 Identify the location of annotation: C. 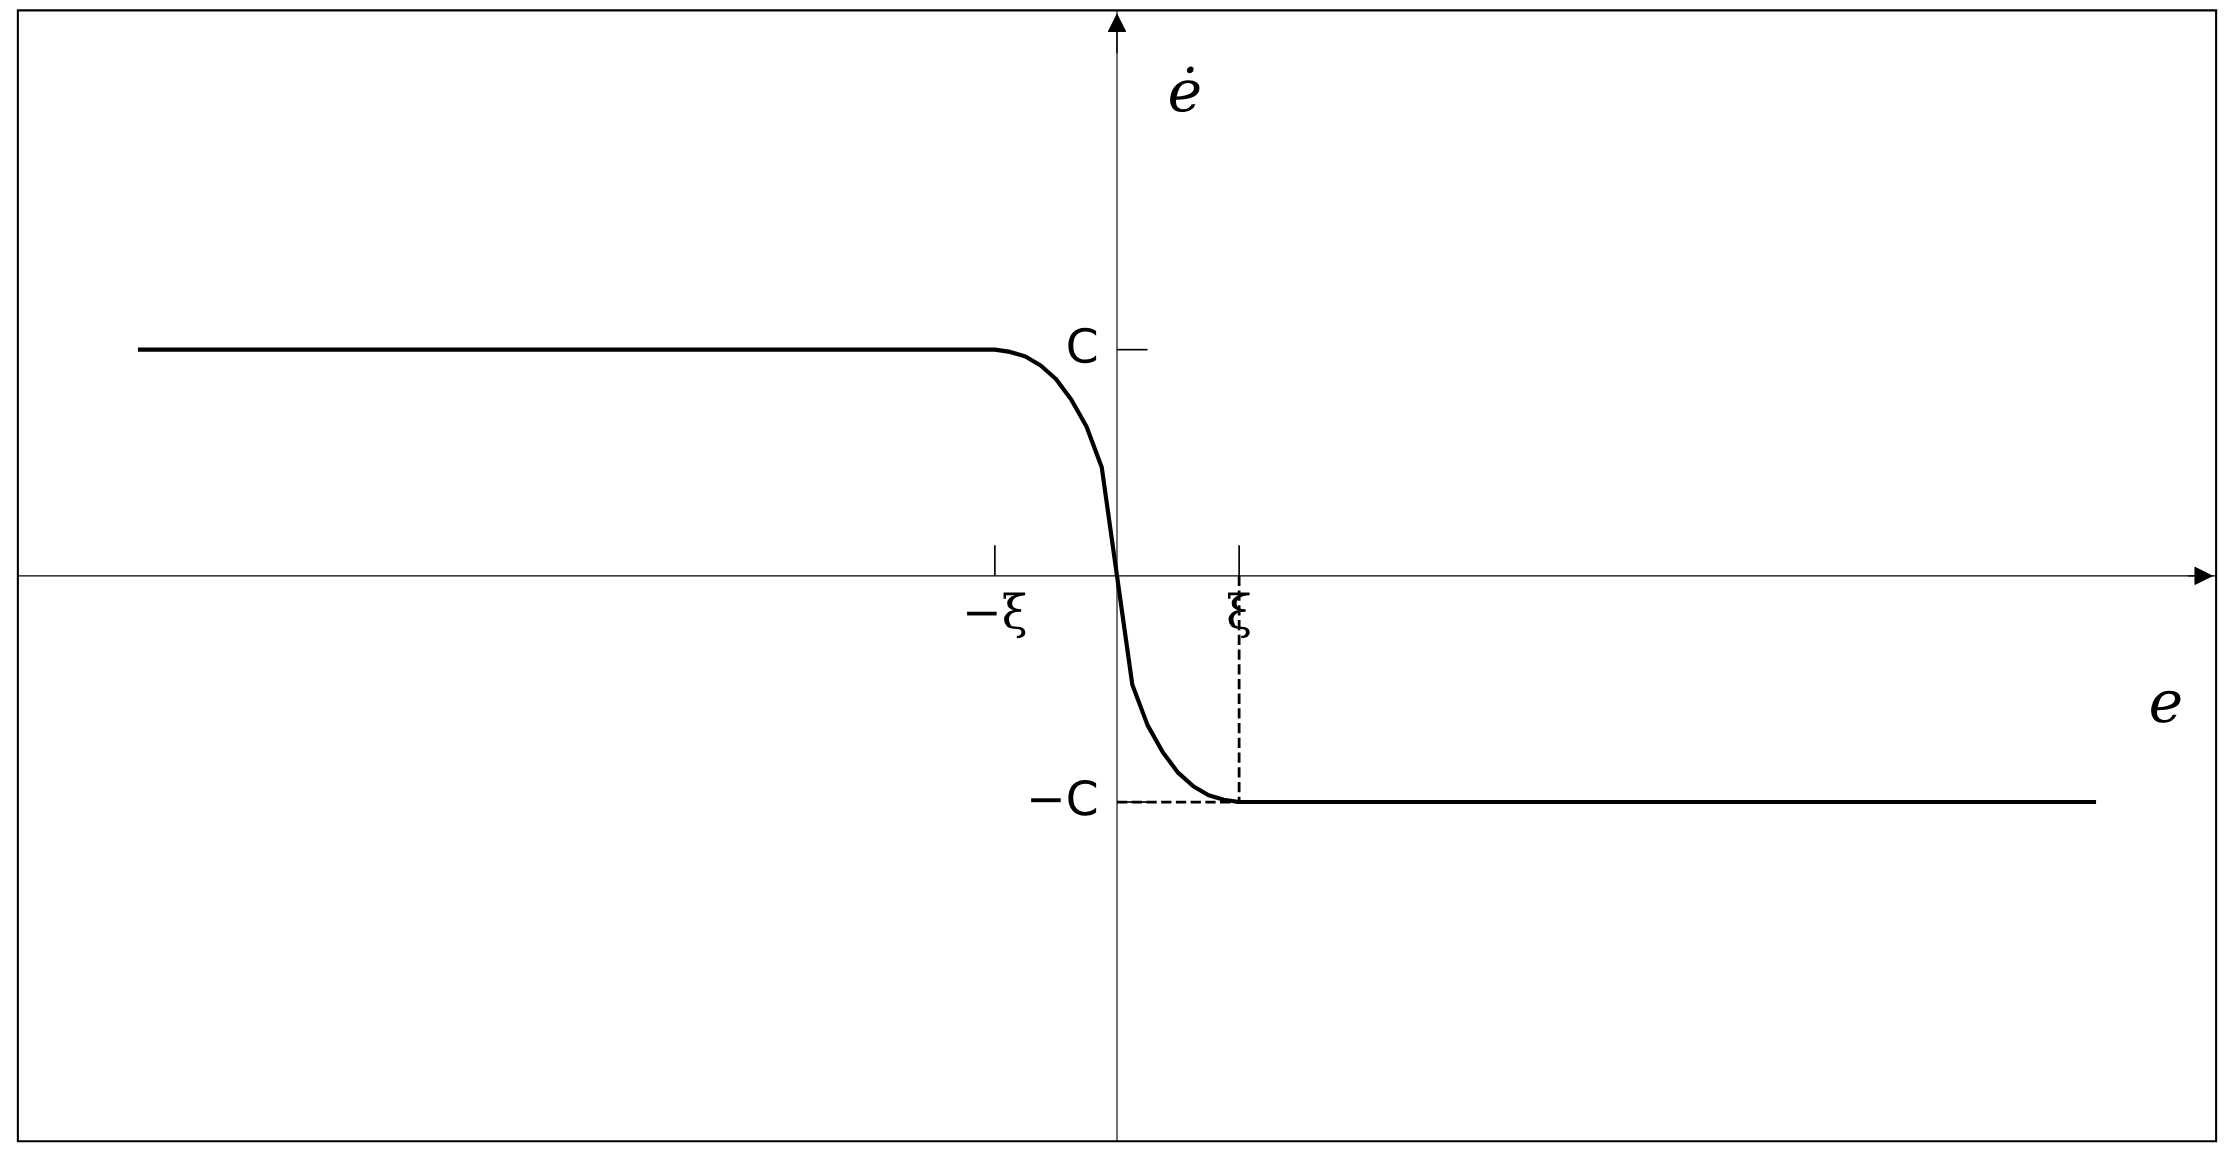
(1082, 345).